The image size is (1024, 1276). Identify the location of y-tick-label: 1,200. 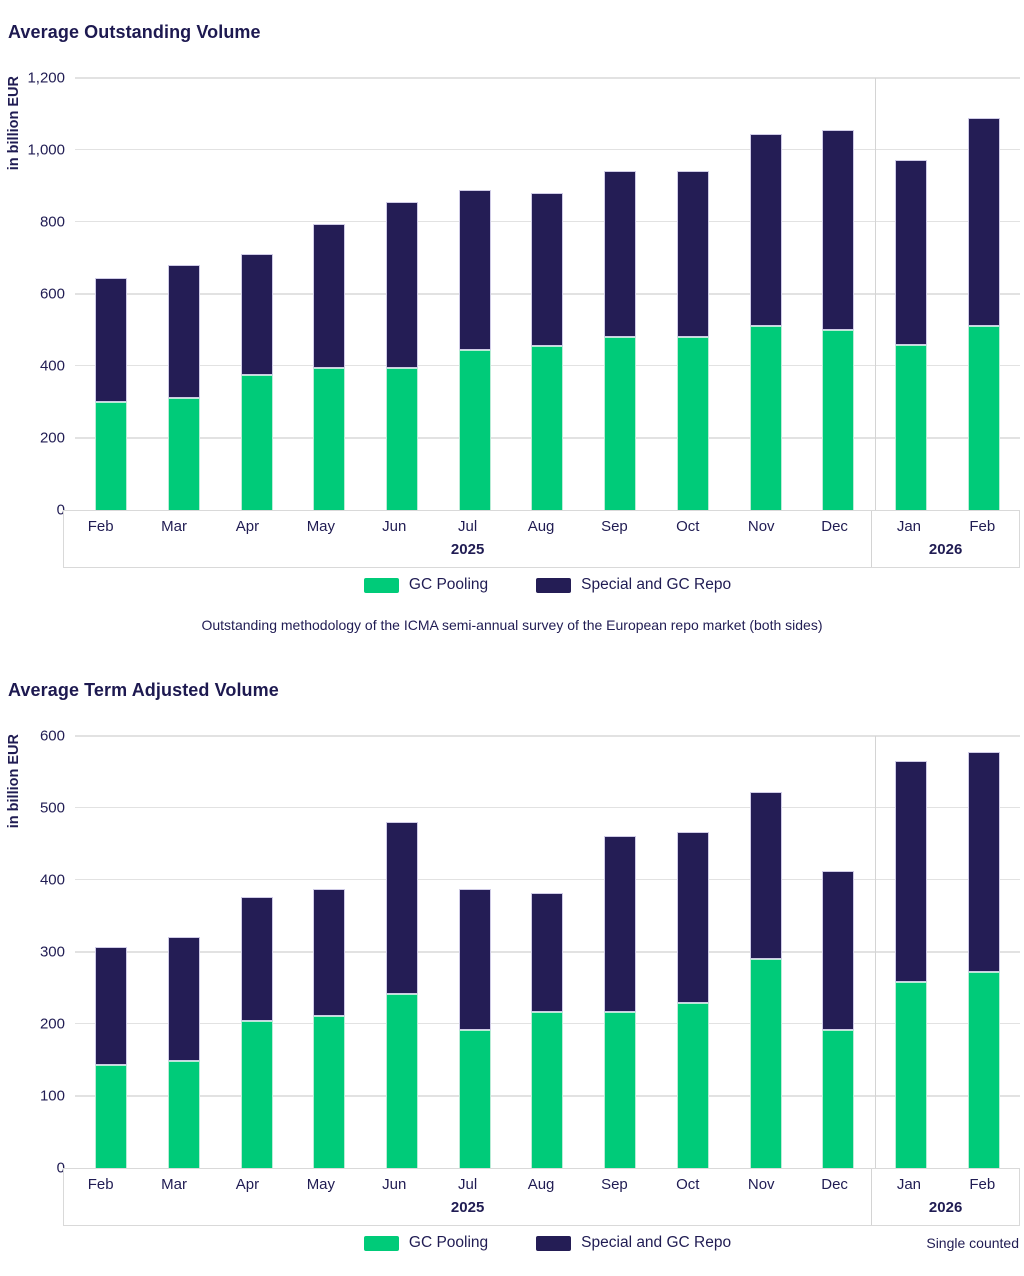
(46, 78).